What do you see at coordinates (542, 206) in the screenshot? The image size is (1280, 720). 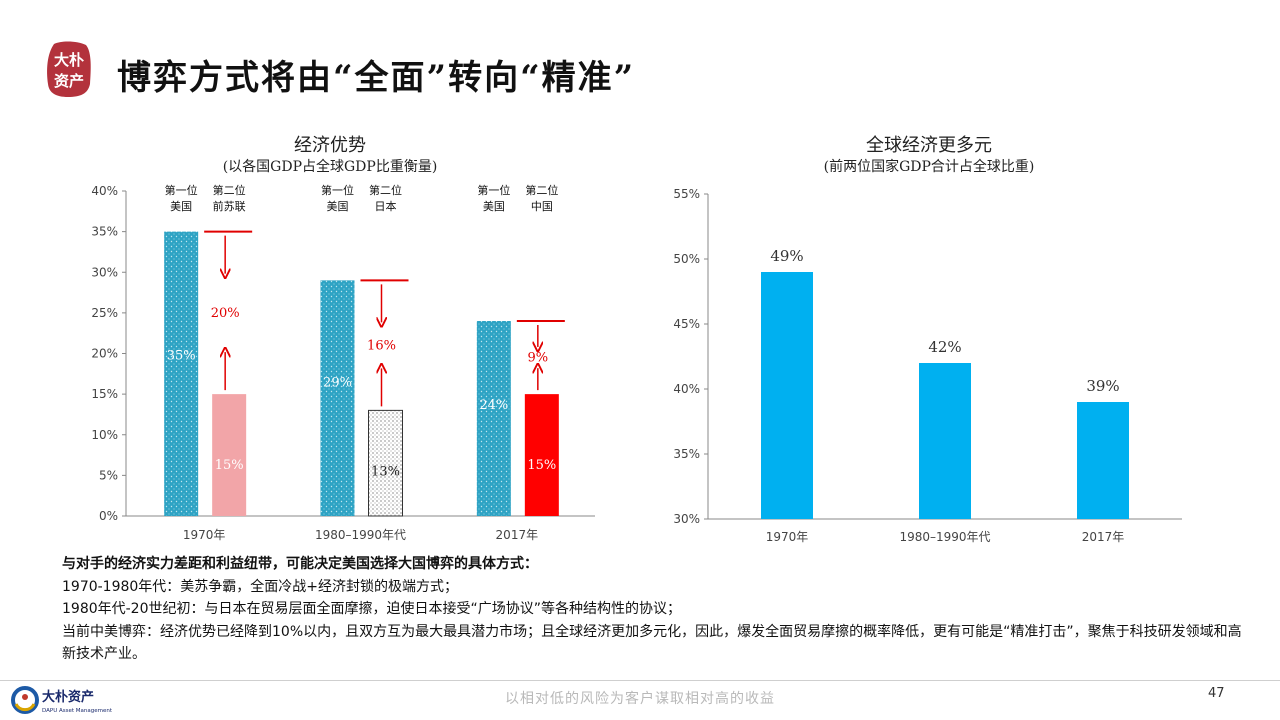 I see `left-series-country-second: 中国` at bounding box center [542, 206].